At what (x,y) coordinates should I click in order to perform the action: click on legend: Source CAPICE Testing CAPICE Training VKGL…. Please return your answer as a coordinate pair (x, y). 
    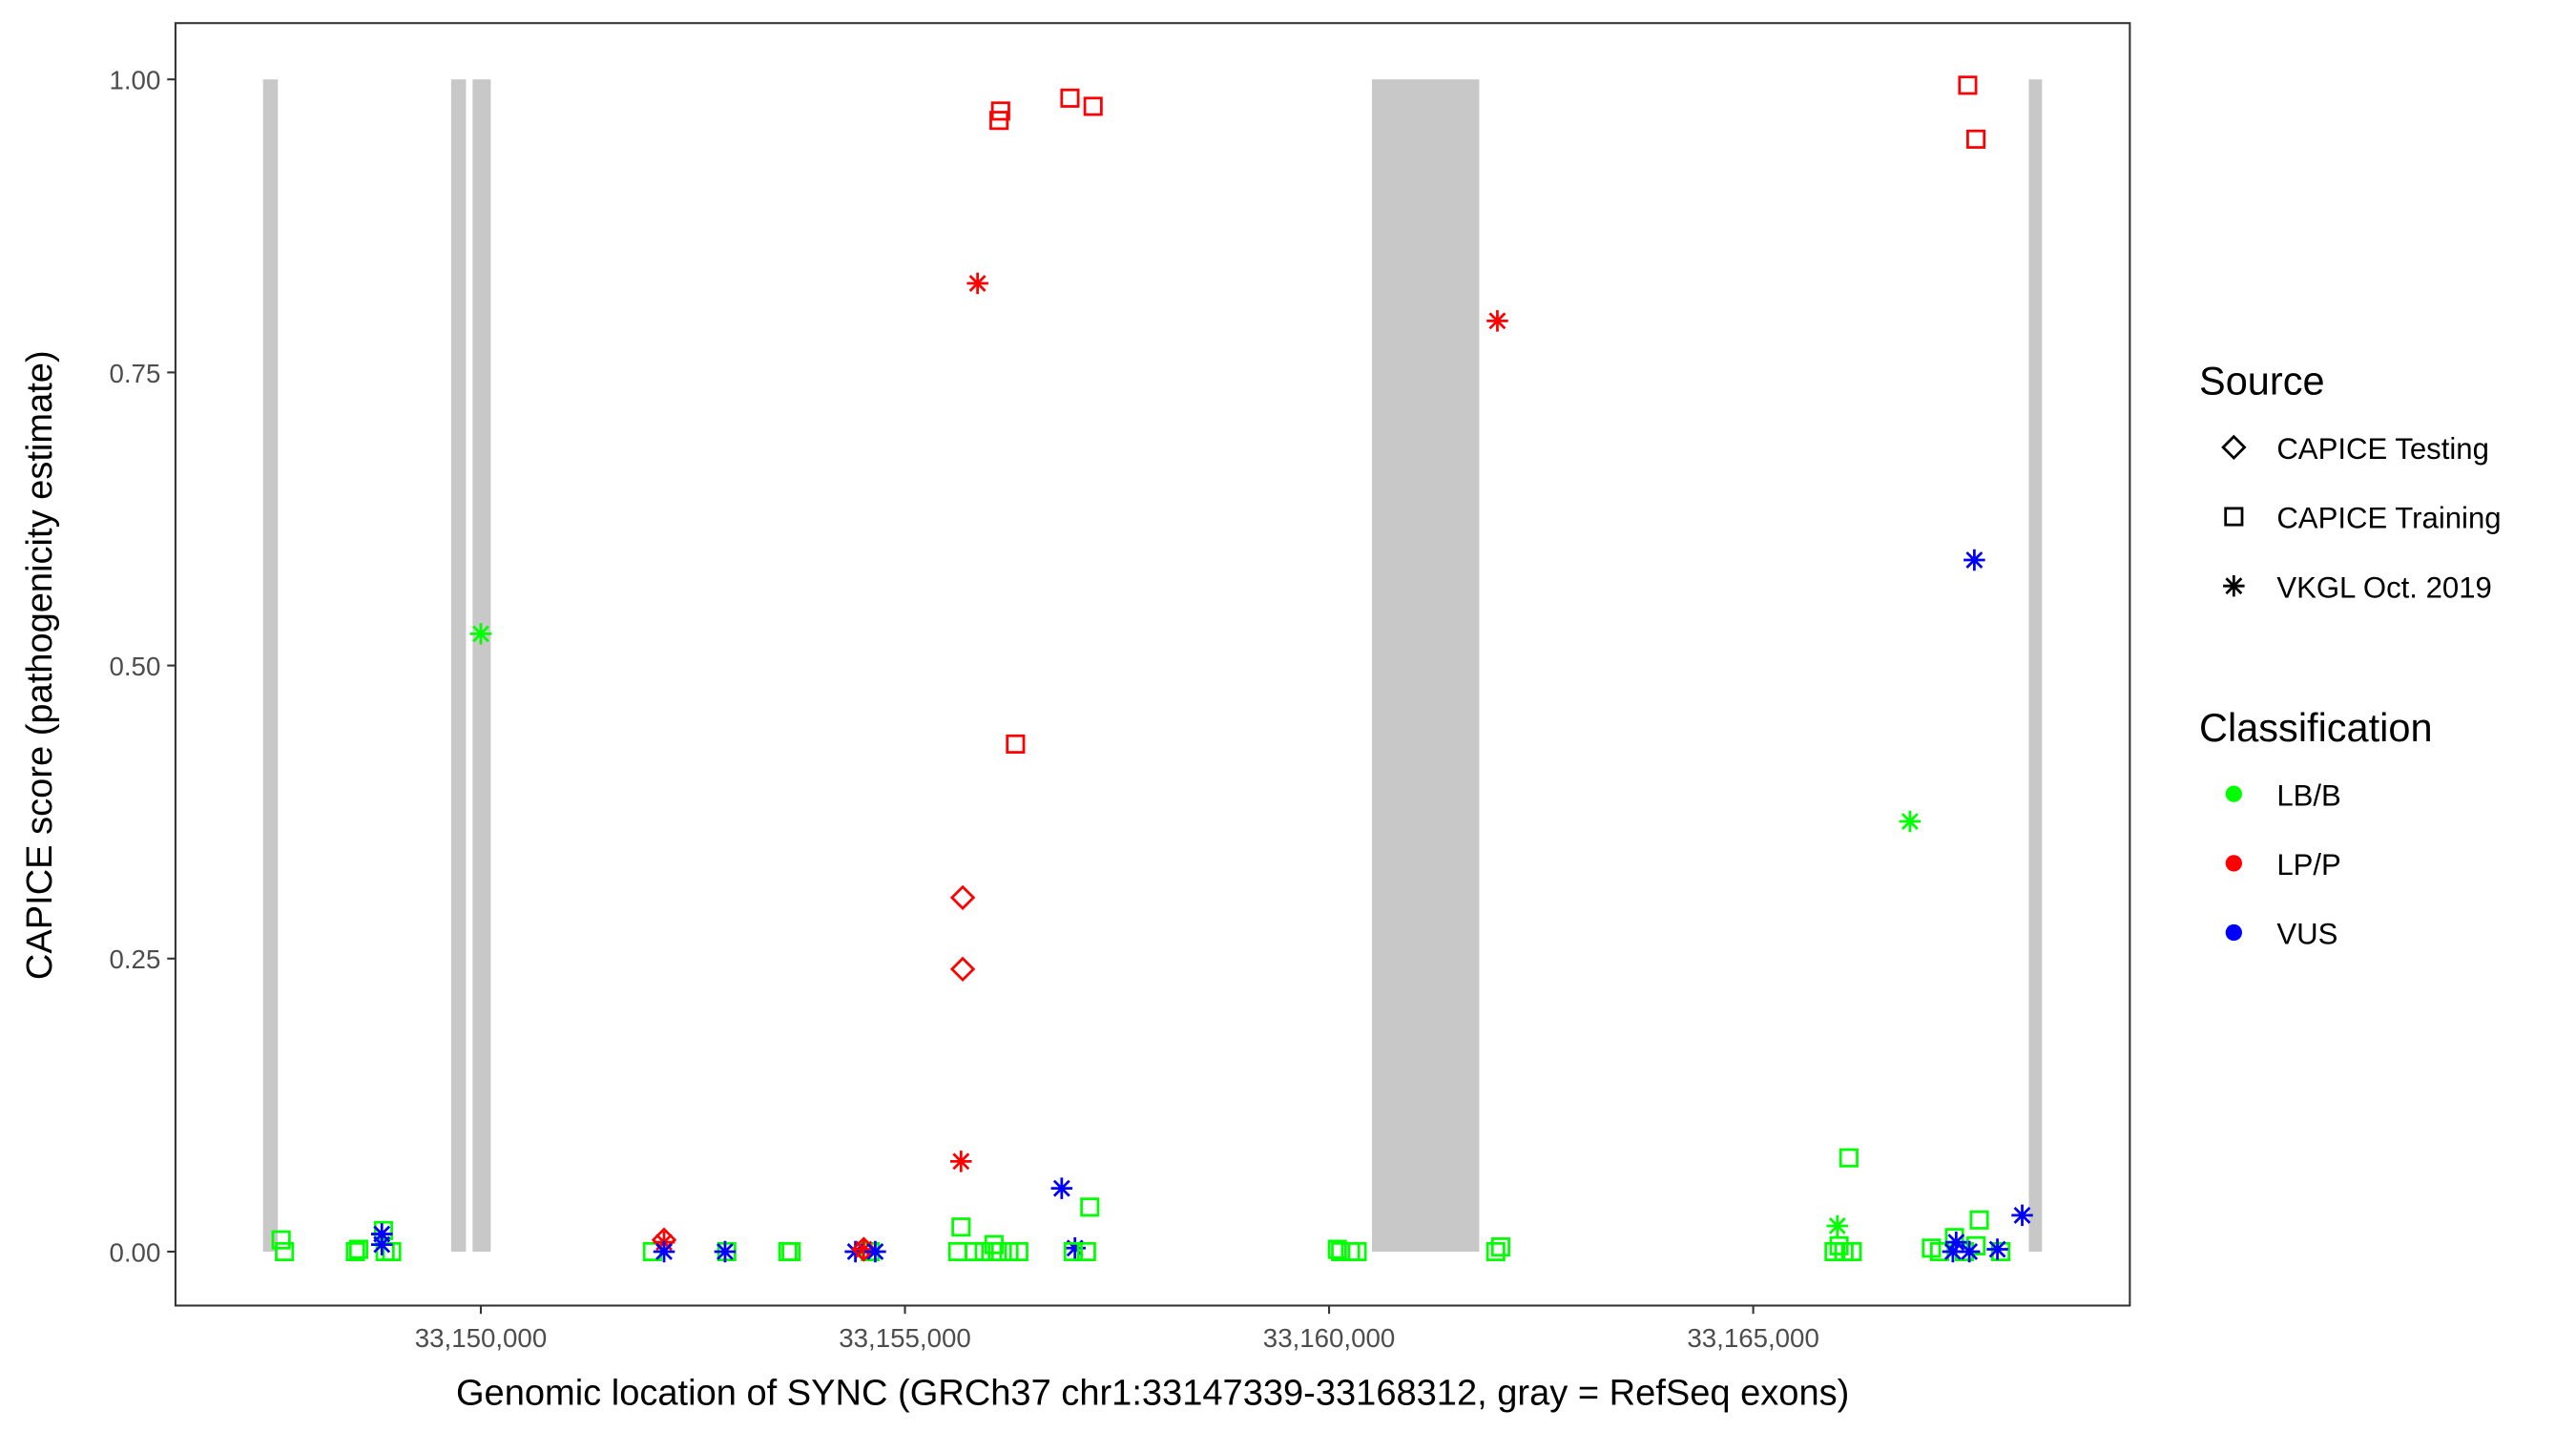
    Looking at the image, I should click on (2350, 654).